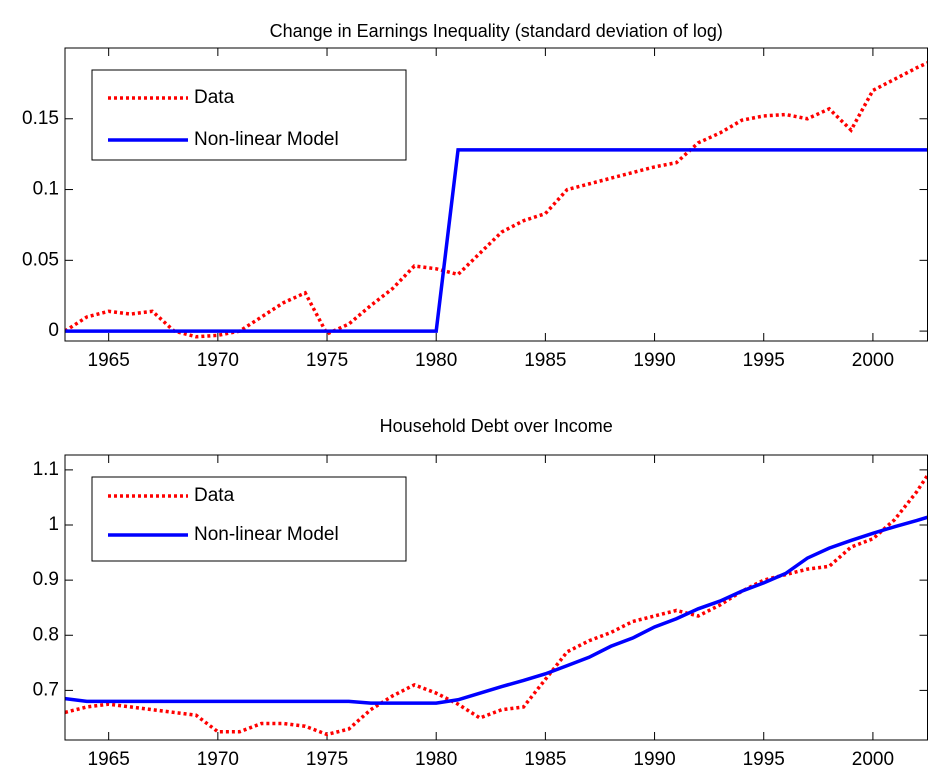 The height and width of the screenshot is (768, 928). Describe the element at coordinates (46, 579) in the screenshot. I see `y-tick-label: 0.9` at that location.